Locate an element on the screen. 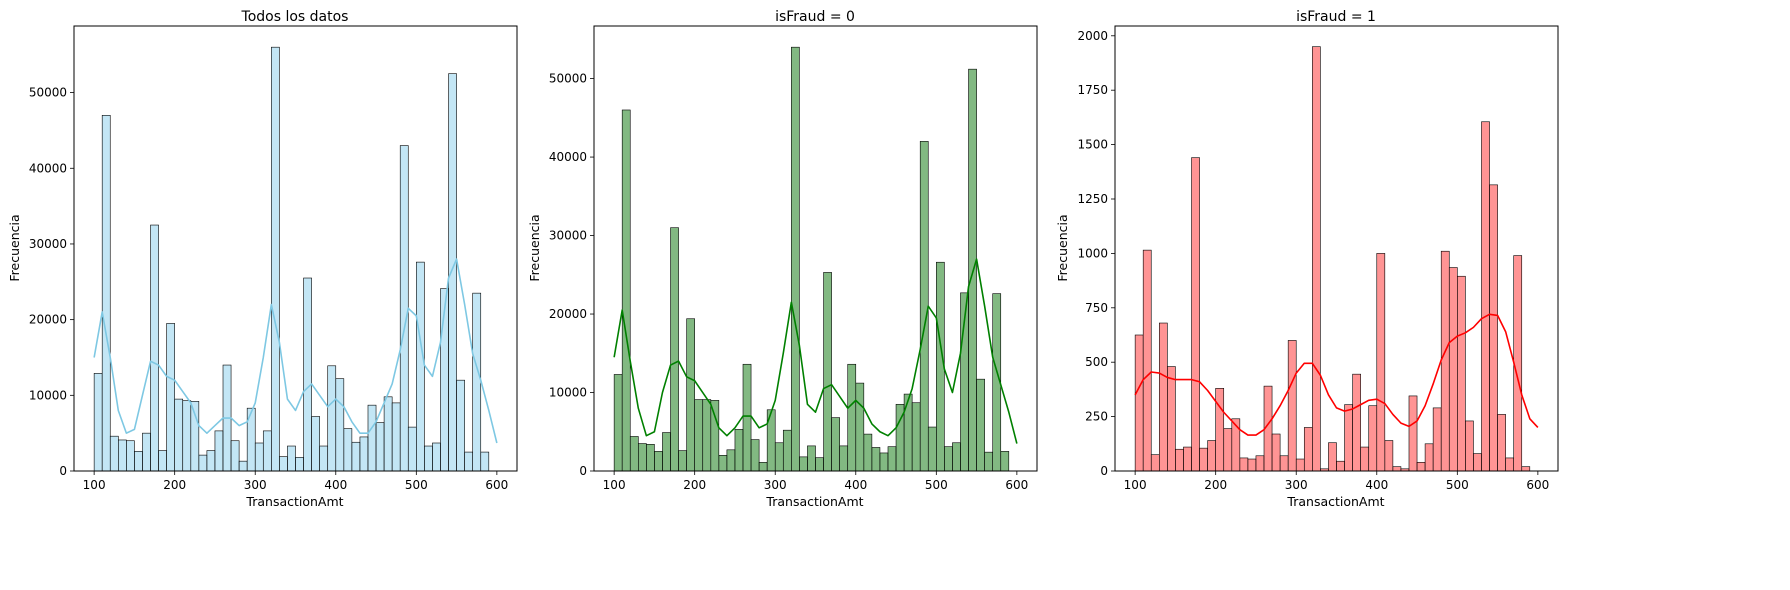  y-tick-label: 10000 is located at coordinates (48, 395).